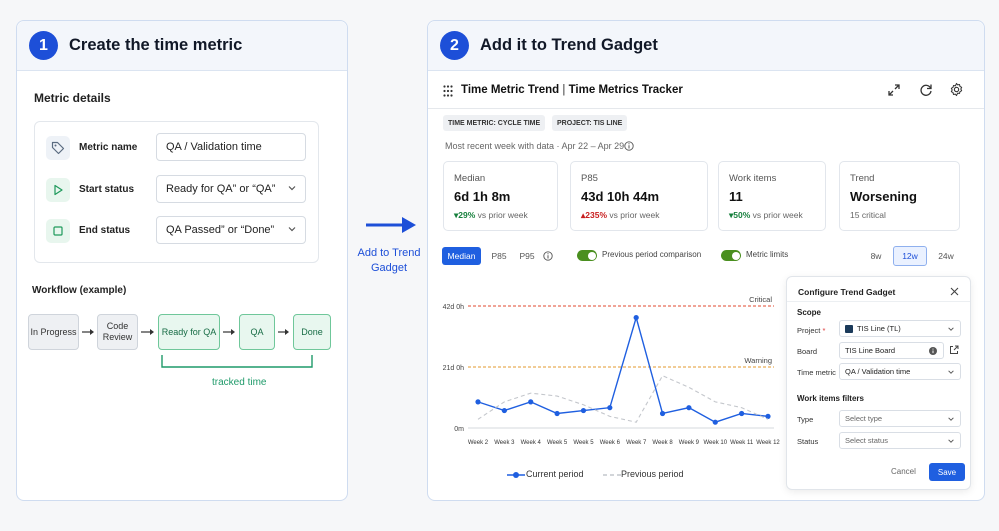  I want to click on tag-icon, so click(58, 148).